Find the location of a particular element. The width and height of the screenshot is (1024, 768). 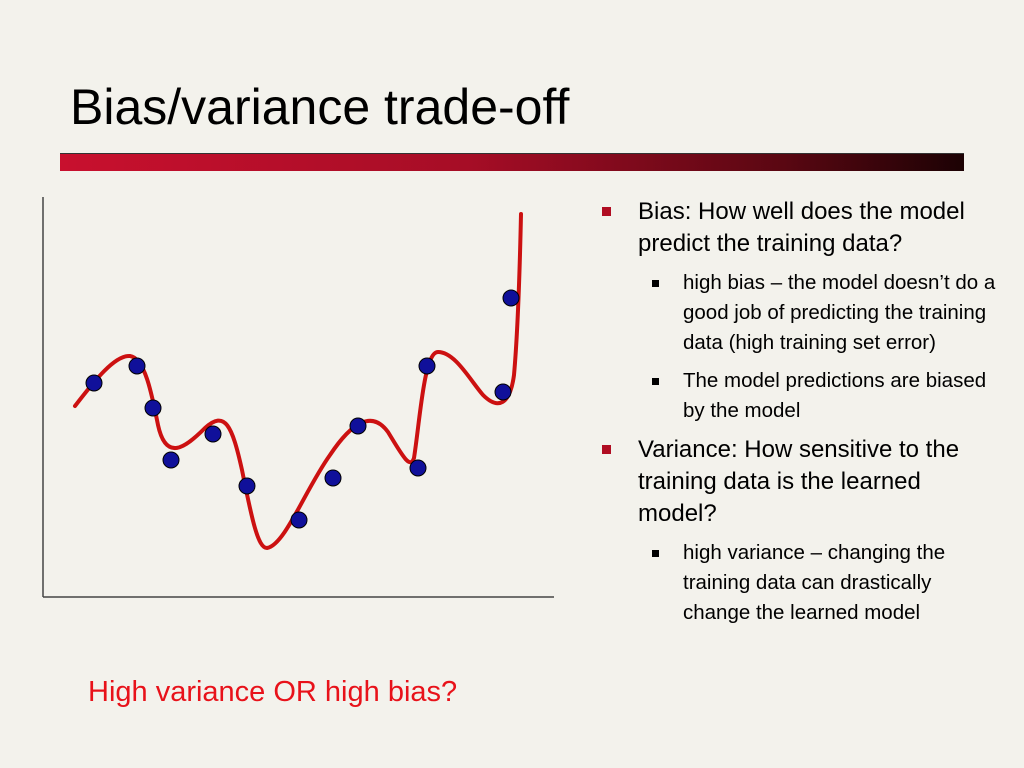

question-caption: High variance OR high bias? is located at coordinates (273, 692).